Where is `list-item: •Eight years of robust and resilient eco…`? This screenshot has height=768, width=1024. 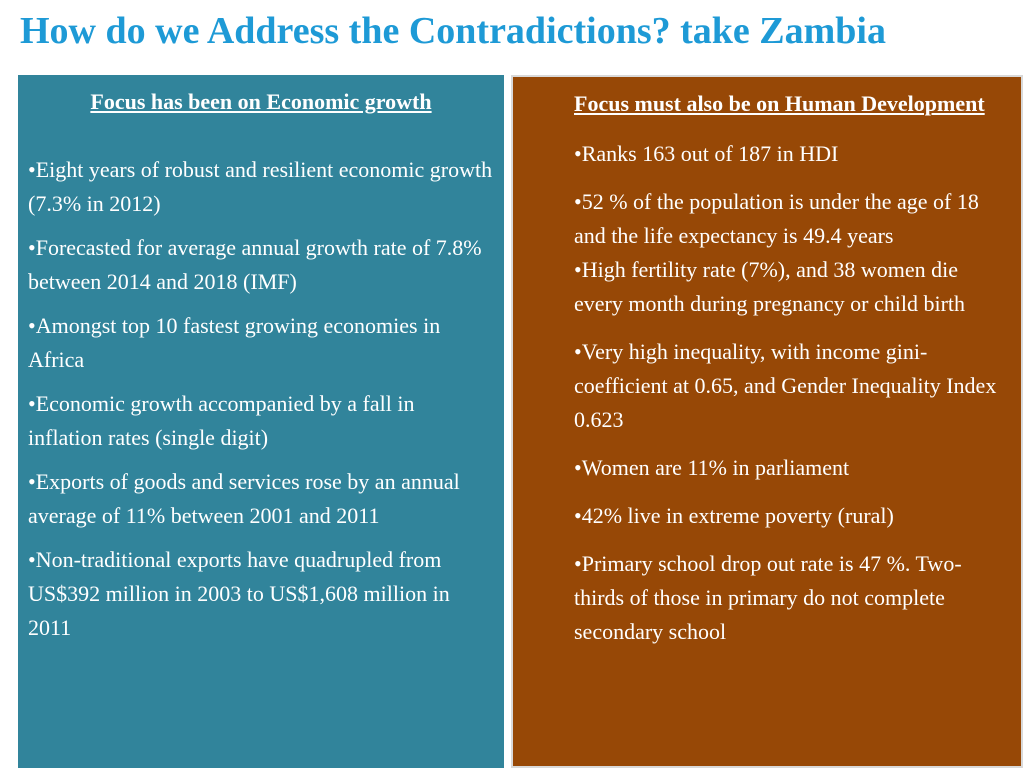
list-item: •Eight years of robust and resilient eco… is located at coordinates (260, 186).